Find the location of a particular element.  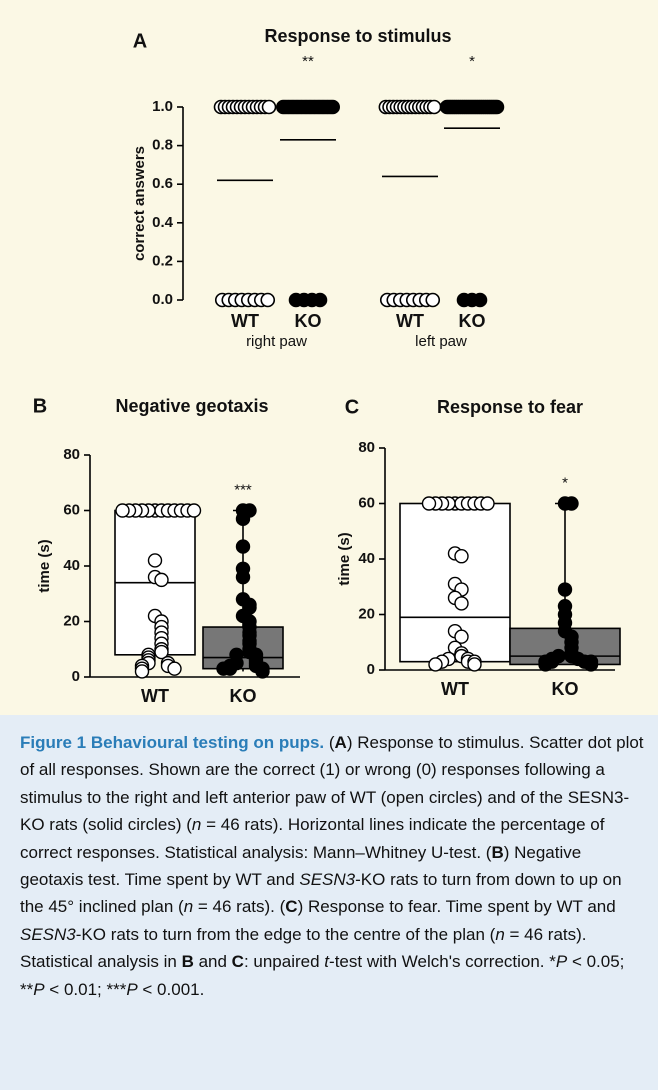

caption-text: t is located at coordinates (327, 962).